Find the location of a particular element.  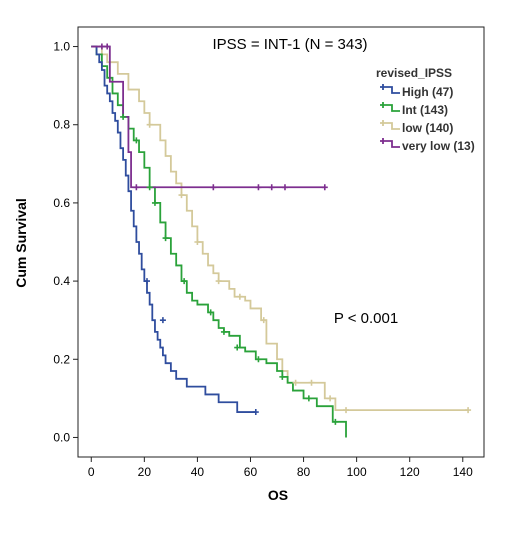

y-tick-label: 0.4 is located at coordinates (61, 281).